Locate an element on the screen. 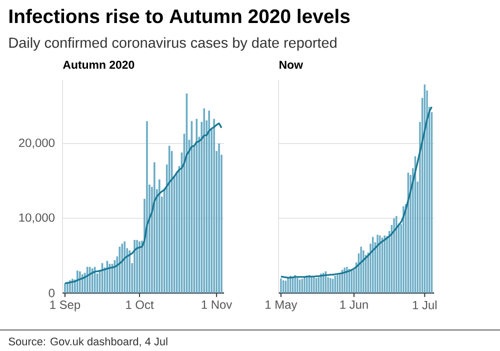 This screenshot has height=351, width=500. x-tick-label: 1 Nov is located at coordinates (217, 304).